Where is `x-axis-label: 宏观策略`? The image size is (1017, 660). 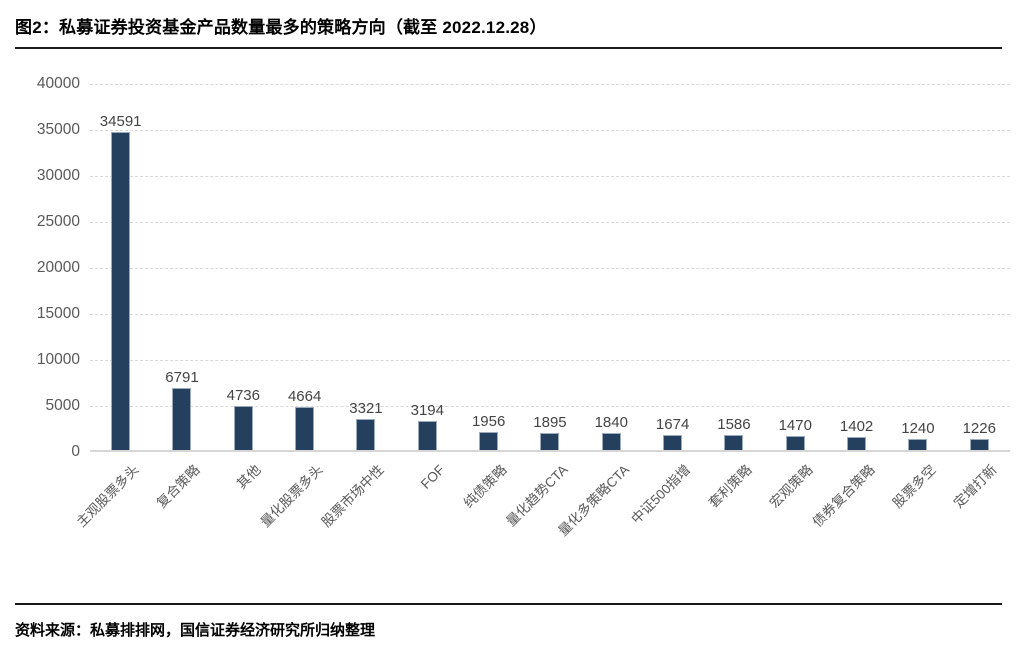
x-axis-label: 宏观策略 is located at coordinates (791, 486).